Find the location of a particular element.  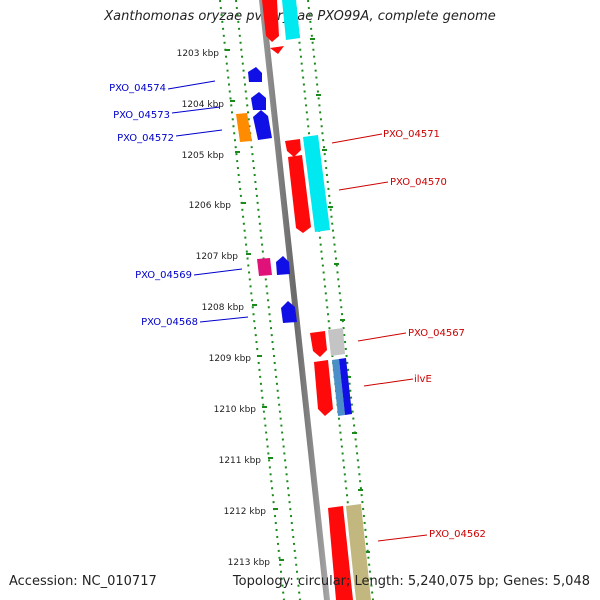

kbp-label: 1206 kbp is located at coordinates (210, 206).